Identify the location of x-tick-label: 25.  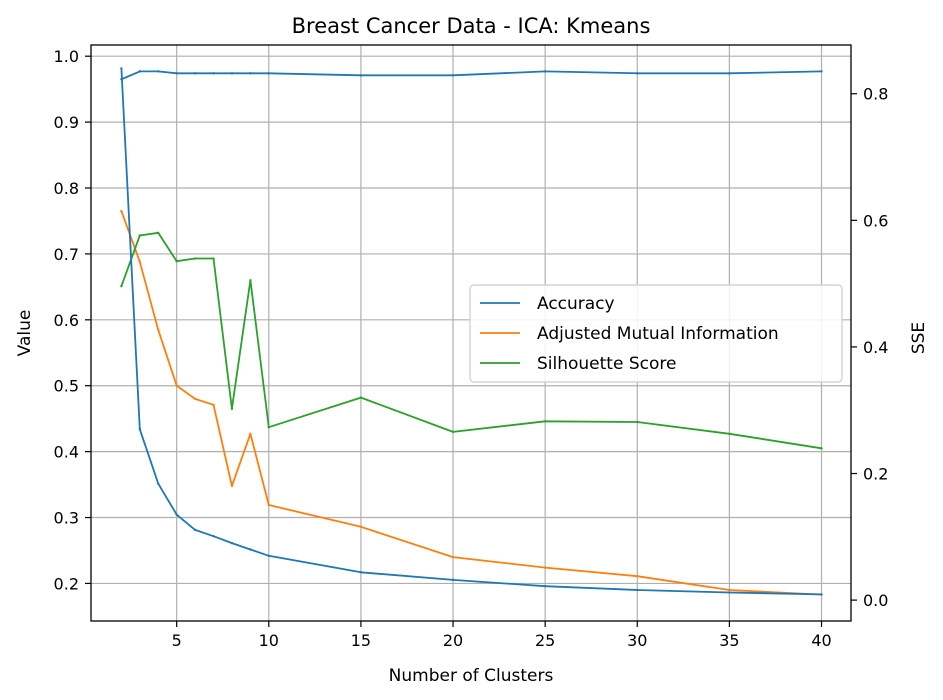
(545, 640).